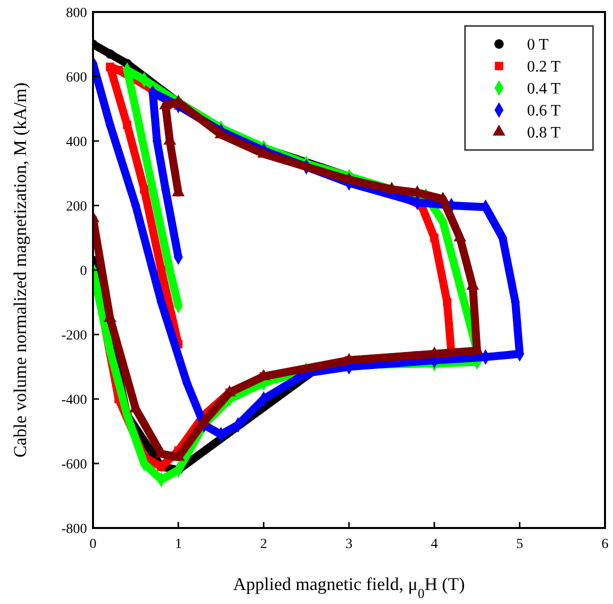 This screenshot has width=613, height=604. What do you see at coordinates (605, 544) in the screenshot?
I see `x-tick-label: 6` at bounding box center [605, 544].